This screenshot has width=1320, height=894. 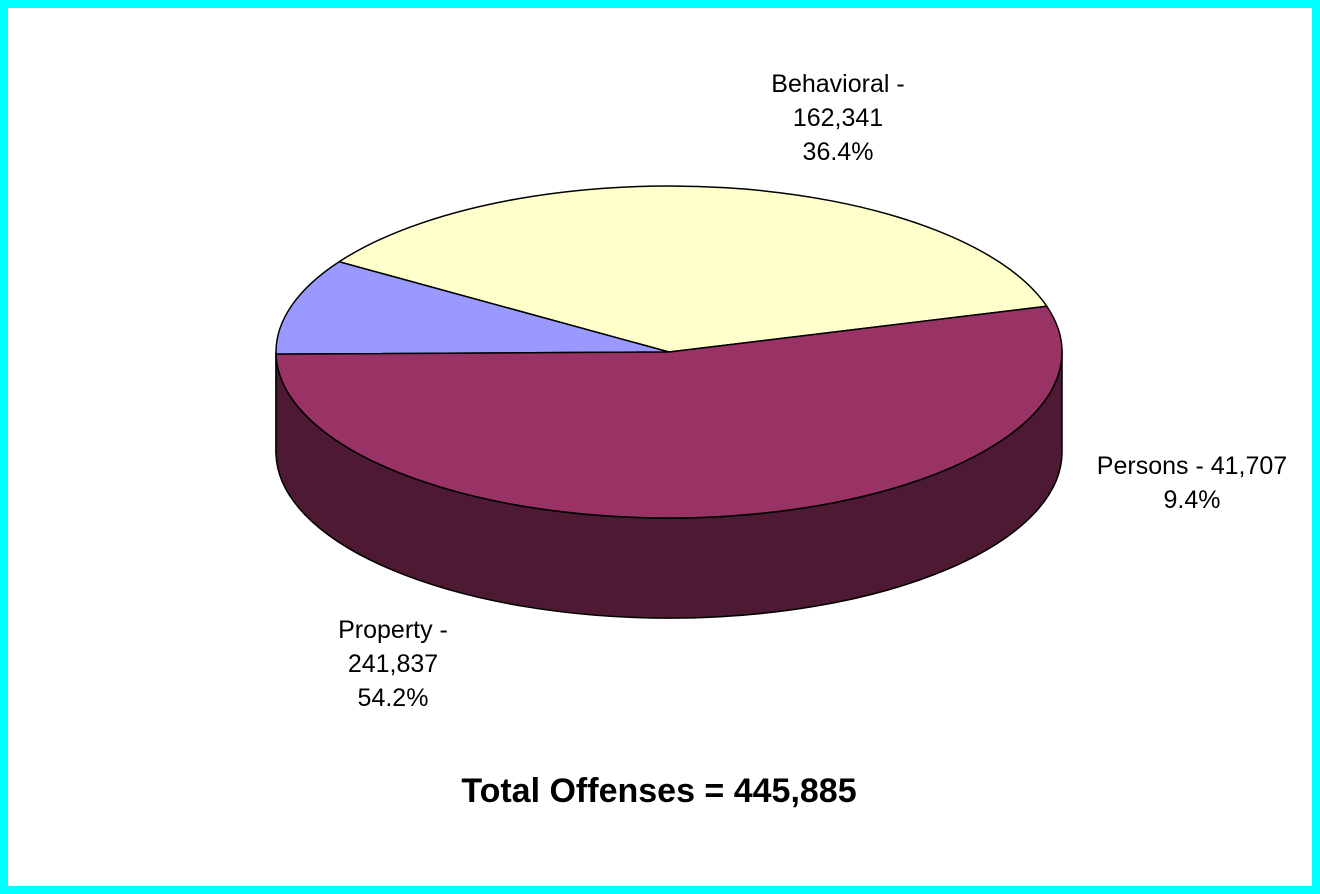 What do you see at coordinates (693, 269) in the screenshot?
I see `pie-slice-behavioral` at bounding box center [693, 269].